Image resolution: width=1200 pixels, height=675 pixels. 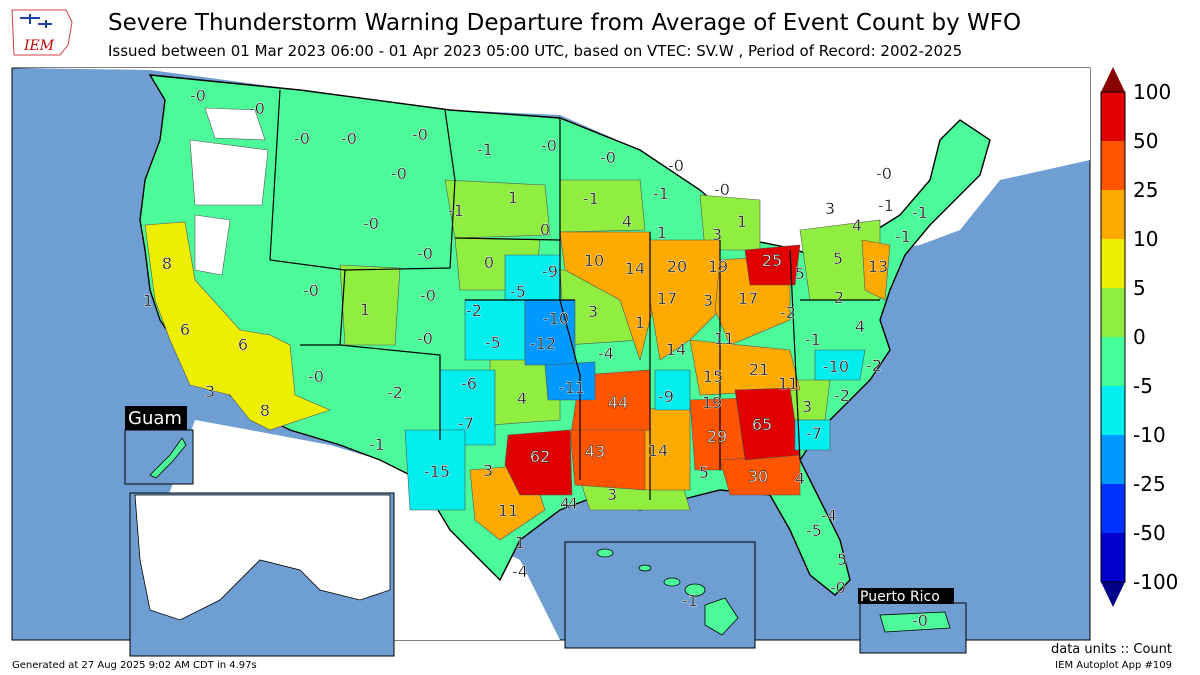 I want to click on wfo-value-label: -5, so click(x=814, y=530).